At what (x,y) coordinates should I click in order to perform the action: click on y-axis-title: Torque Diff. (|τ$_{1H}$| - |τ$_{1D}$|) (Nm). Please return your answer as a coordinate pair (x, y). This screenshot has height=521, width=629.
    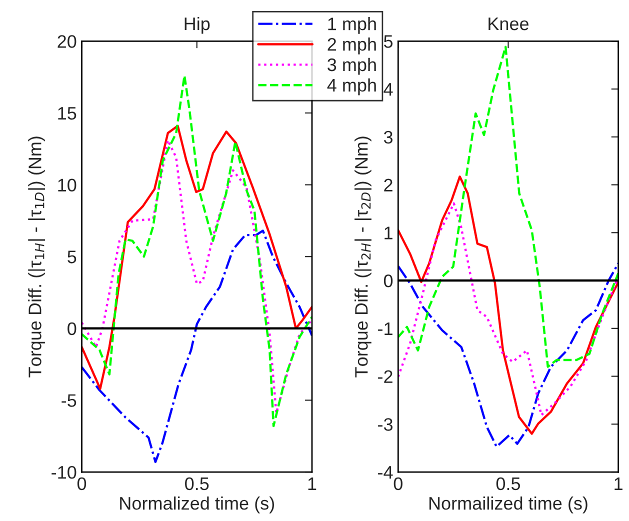
    Looking at the image, I should click on (37, 257).